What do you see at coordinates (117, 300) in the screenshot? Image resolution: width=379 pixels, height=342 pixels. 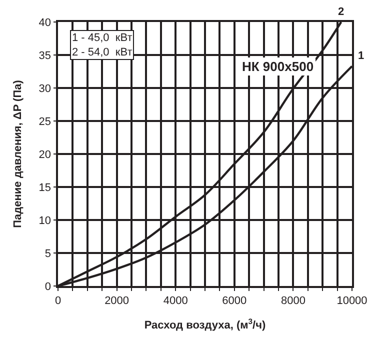 I see `x-tick-label: 2000` at bounding box center [117, 300].